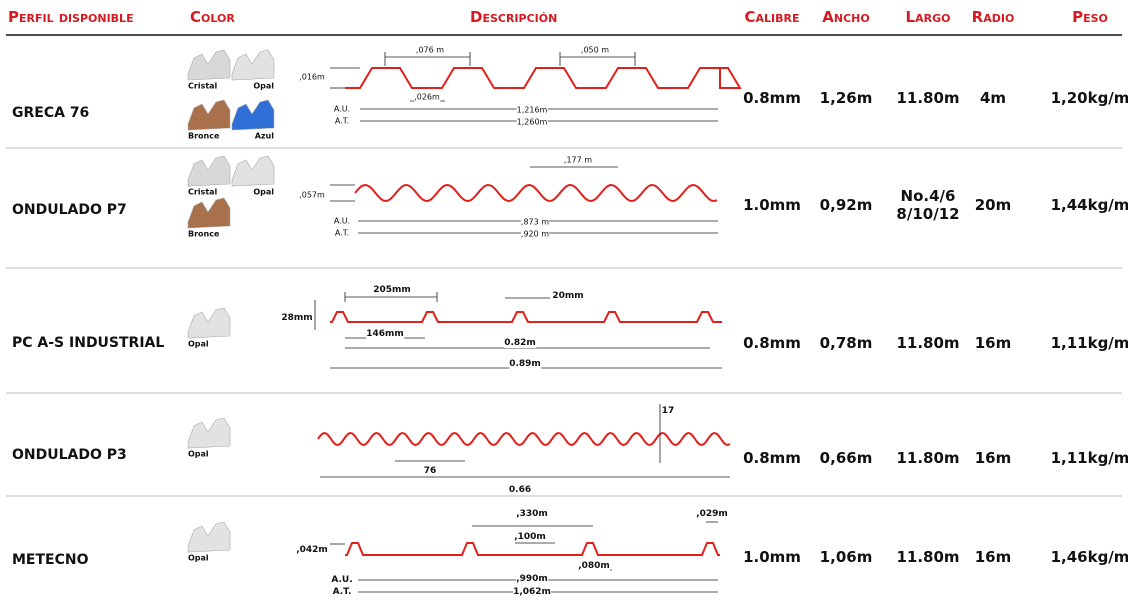 This screenshot has height=611, width=1128. Describe the element at coordinates (430, 471) in the screenshot. I see `dimension-label: 76` at that location.